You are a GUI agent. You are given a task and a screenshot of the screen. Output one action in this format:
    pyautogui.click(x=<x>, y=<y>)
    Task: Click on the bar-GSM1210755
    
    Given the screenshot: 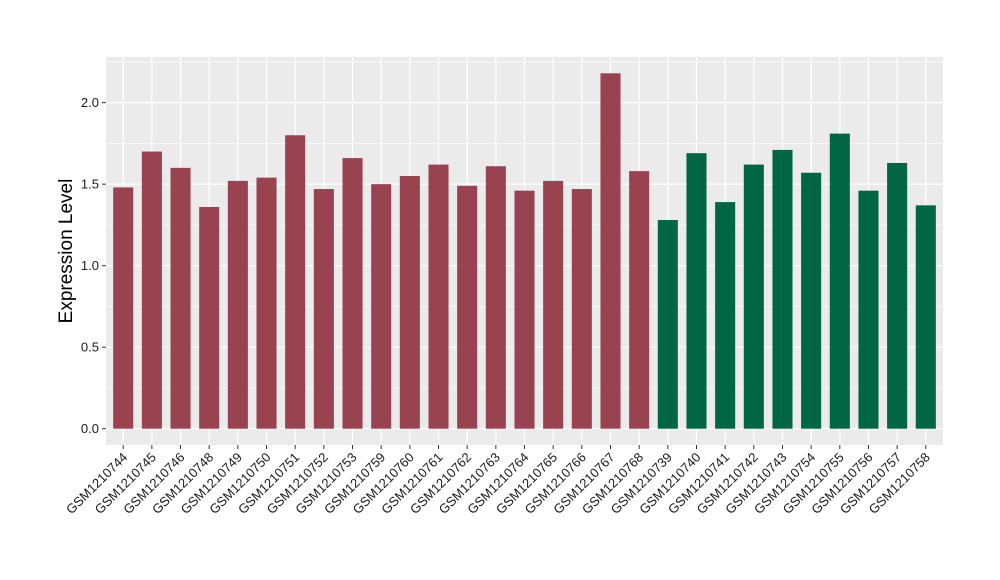 What is the action you would take?
    pyautogui.click(x=839, y=281)
    